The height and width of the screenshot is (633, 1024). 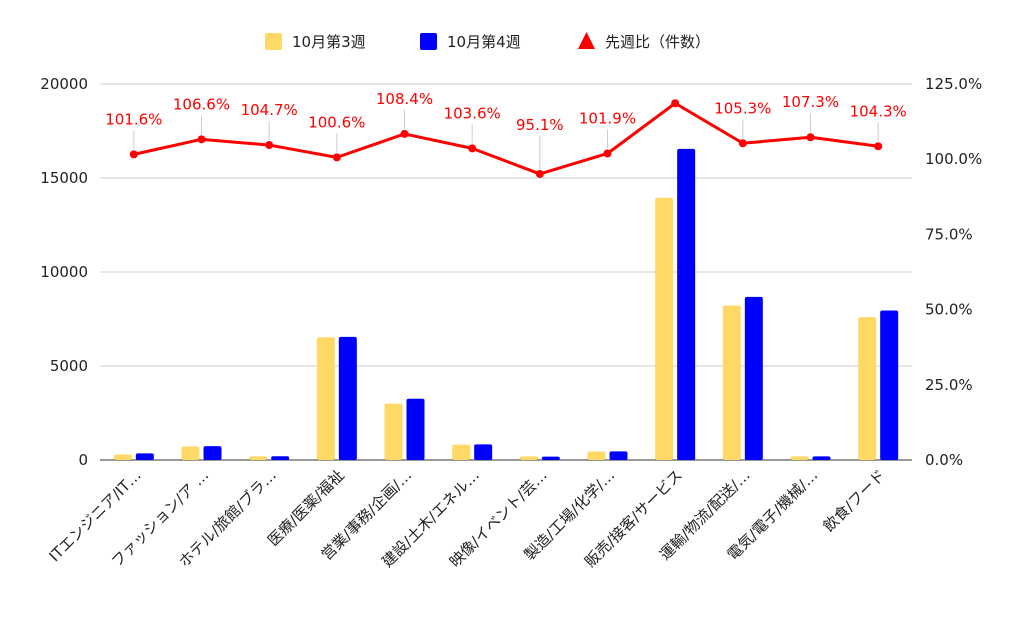 What do you see at coordinates (607, 118) in the screenshot?
I see `ratio-data-label: 101.9%` at bounding box center [607, 118].